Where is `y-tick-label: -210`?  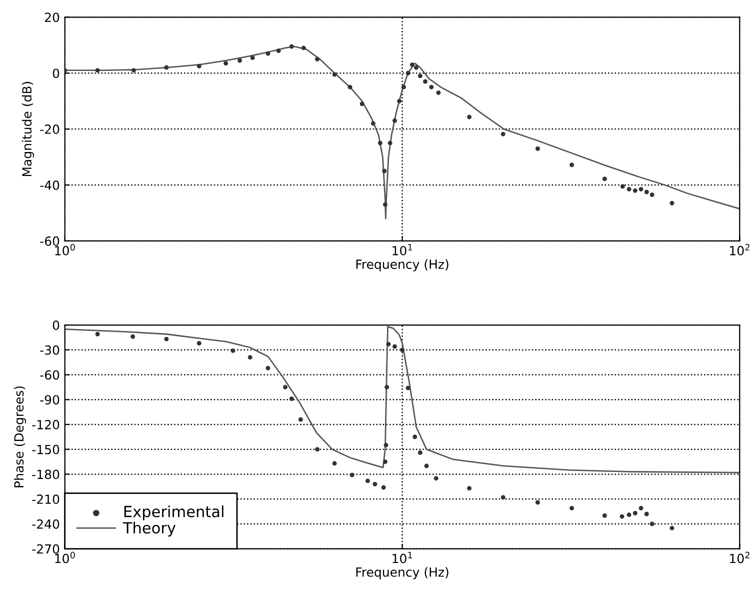
y-tick-label: -210 is located at coordinates (46, 499).